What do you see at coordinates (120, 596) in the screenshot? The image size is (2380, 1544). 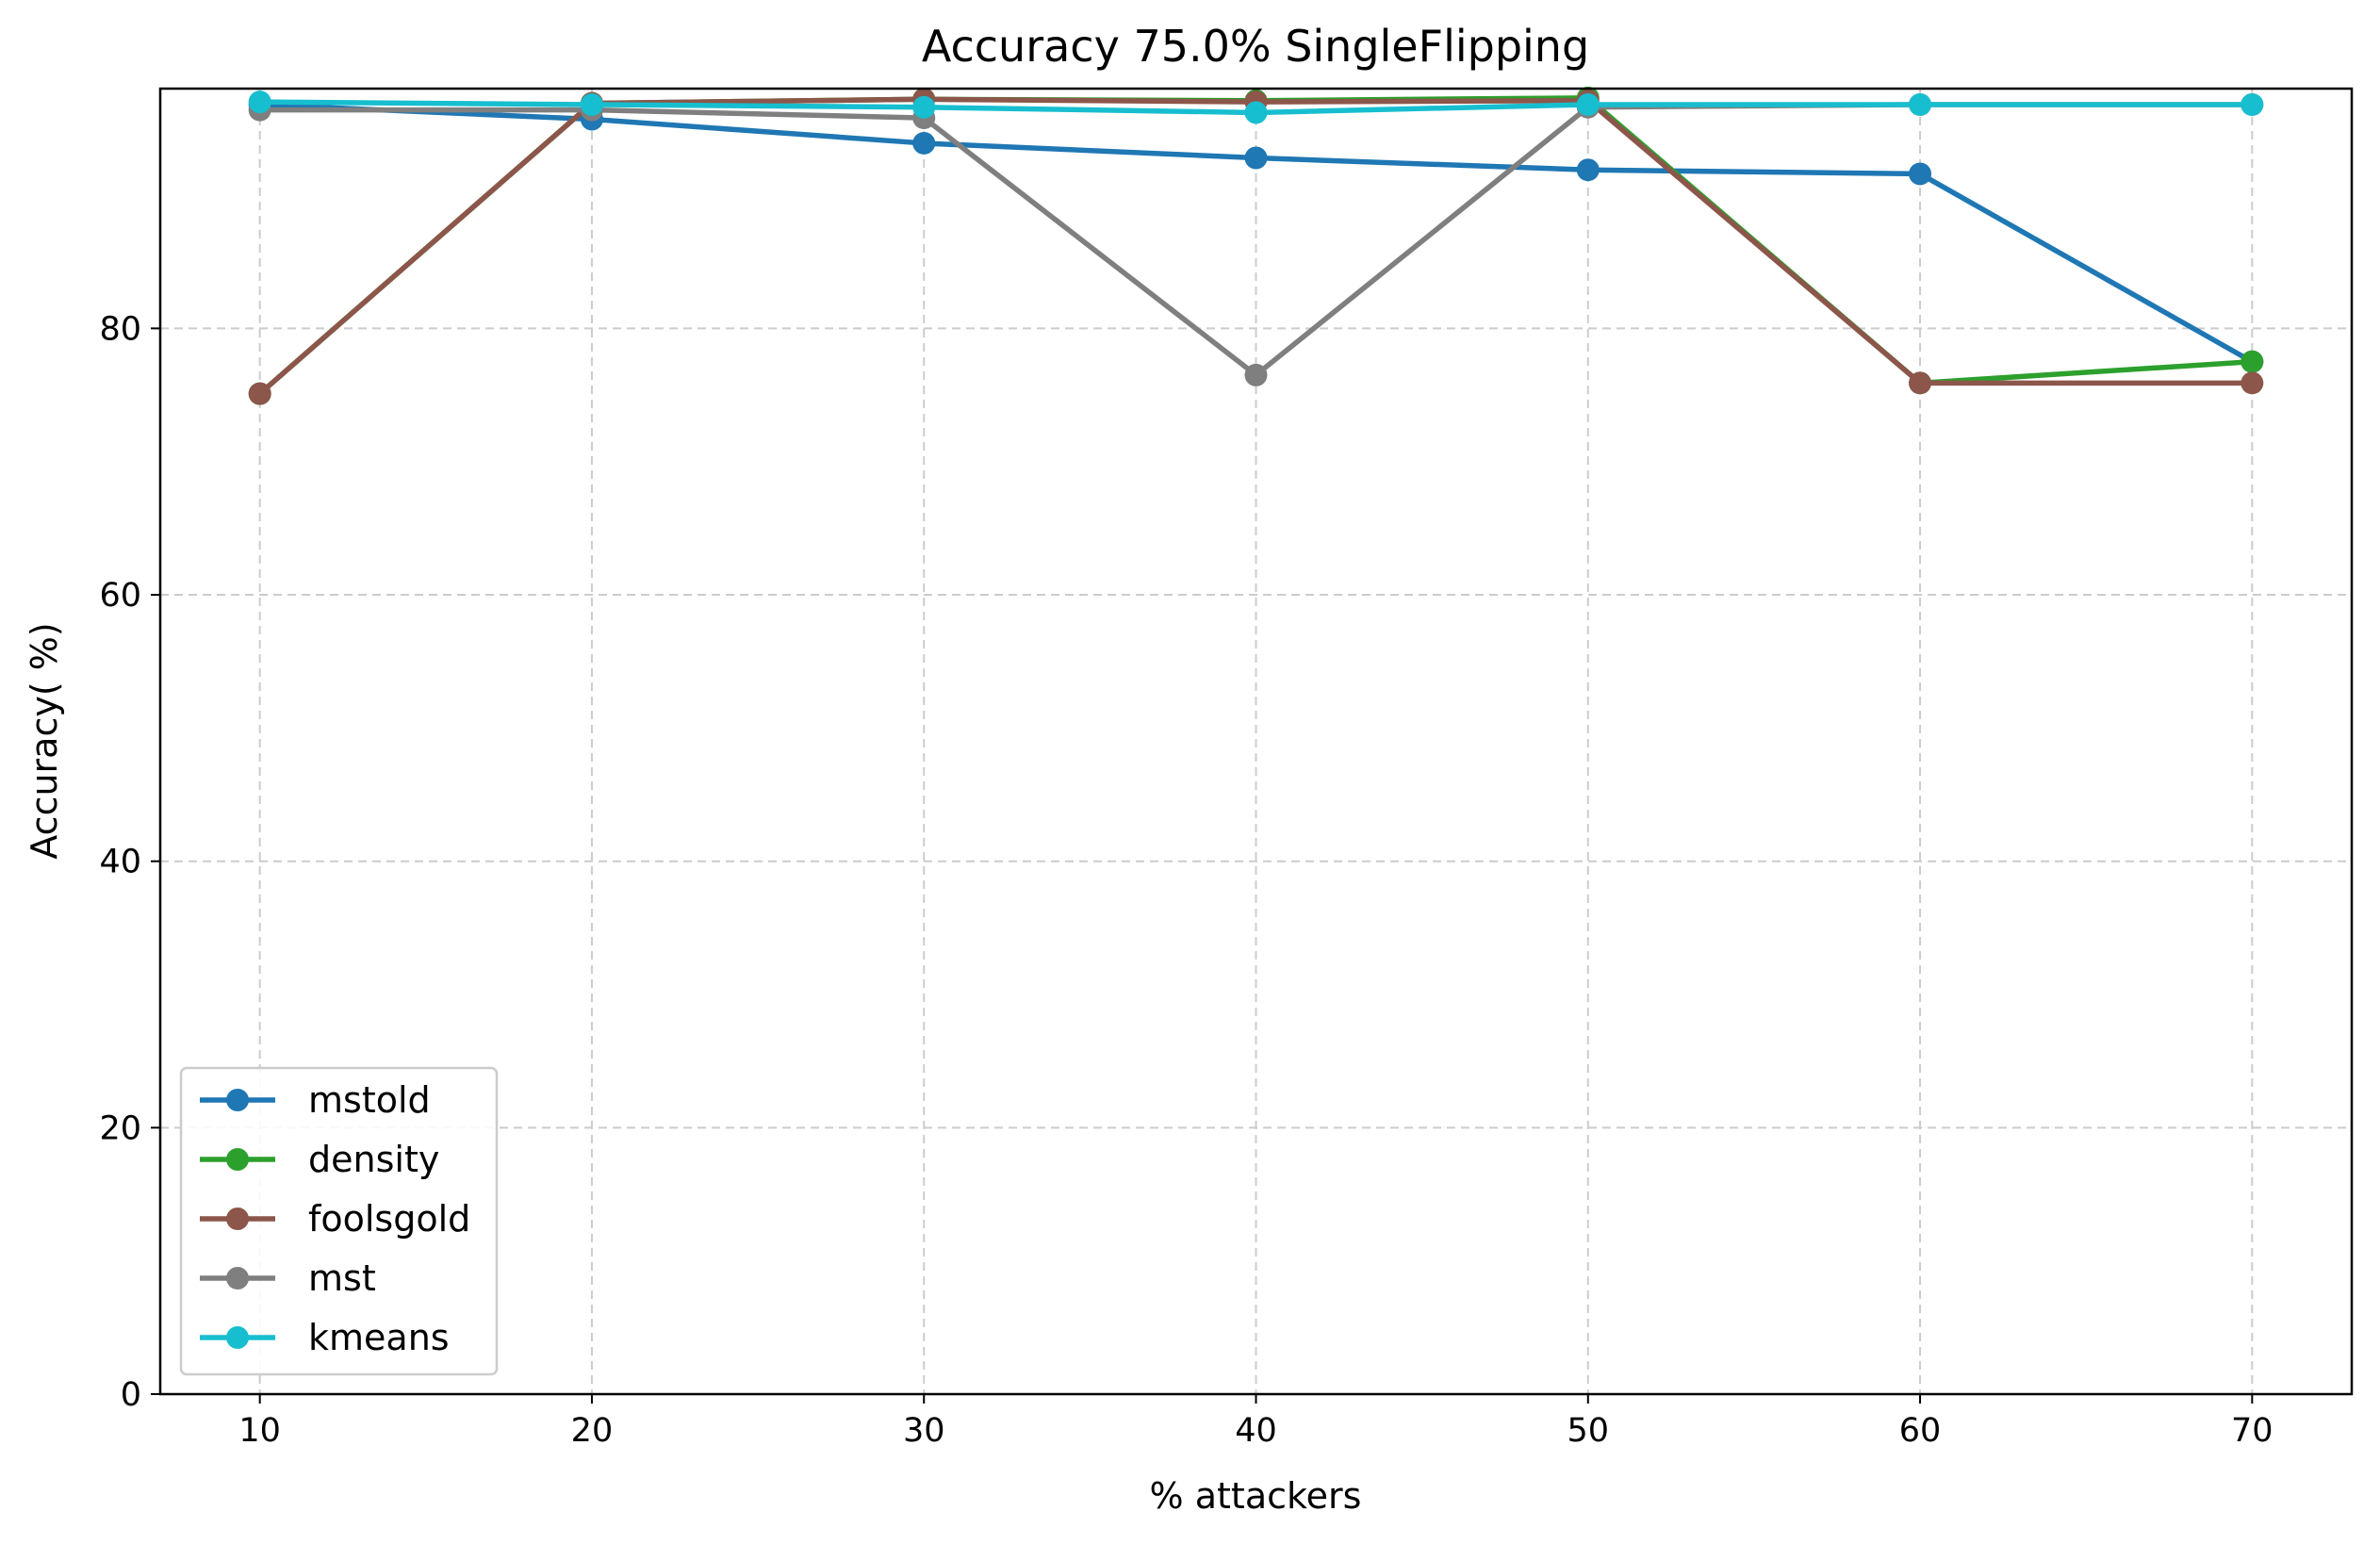 I see `y-tick-label: 60` at bounding box center [120, 596].